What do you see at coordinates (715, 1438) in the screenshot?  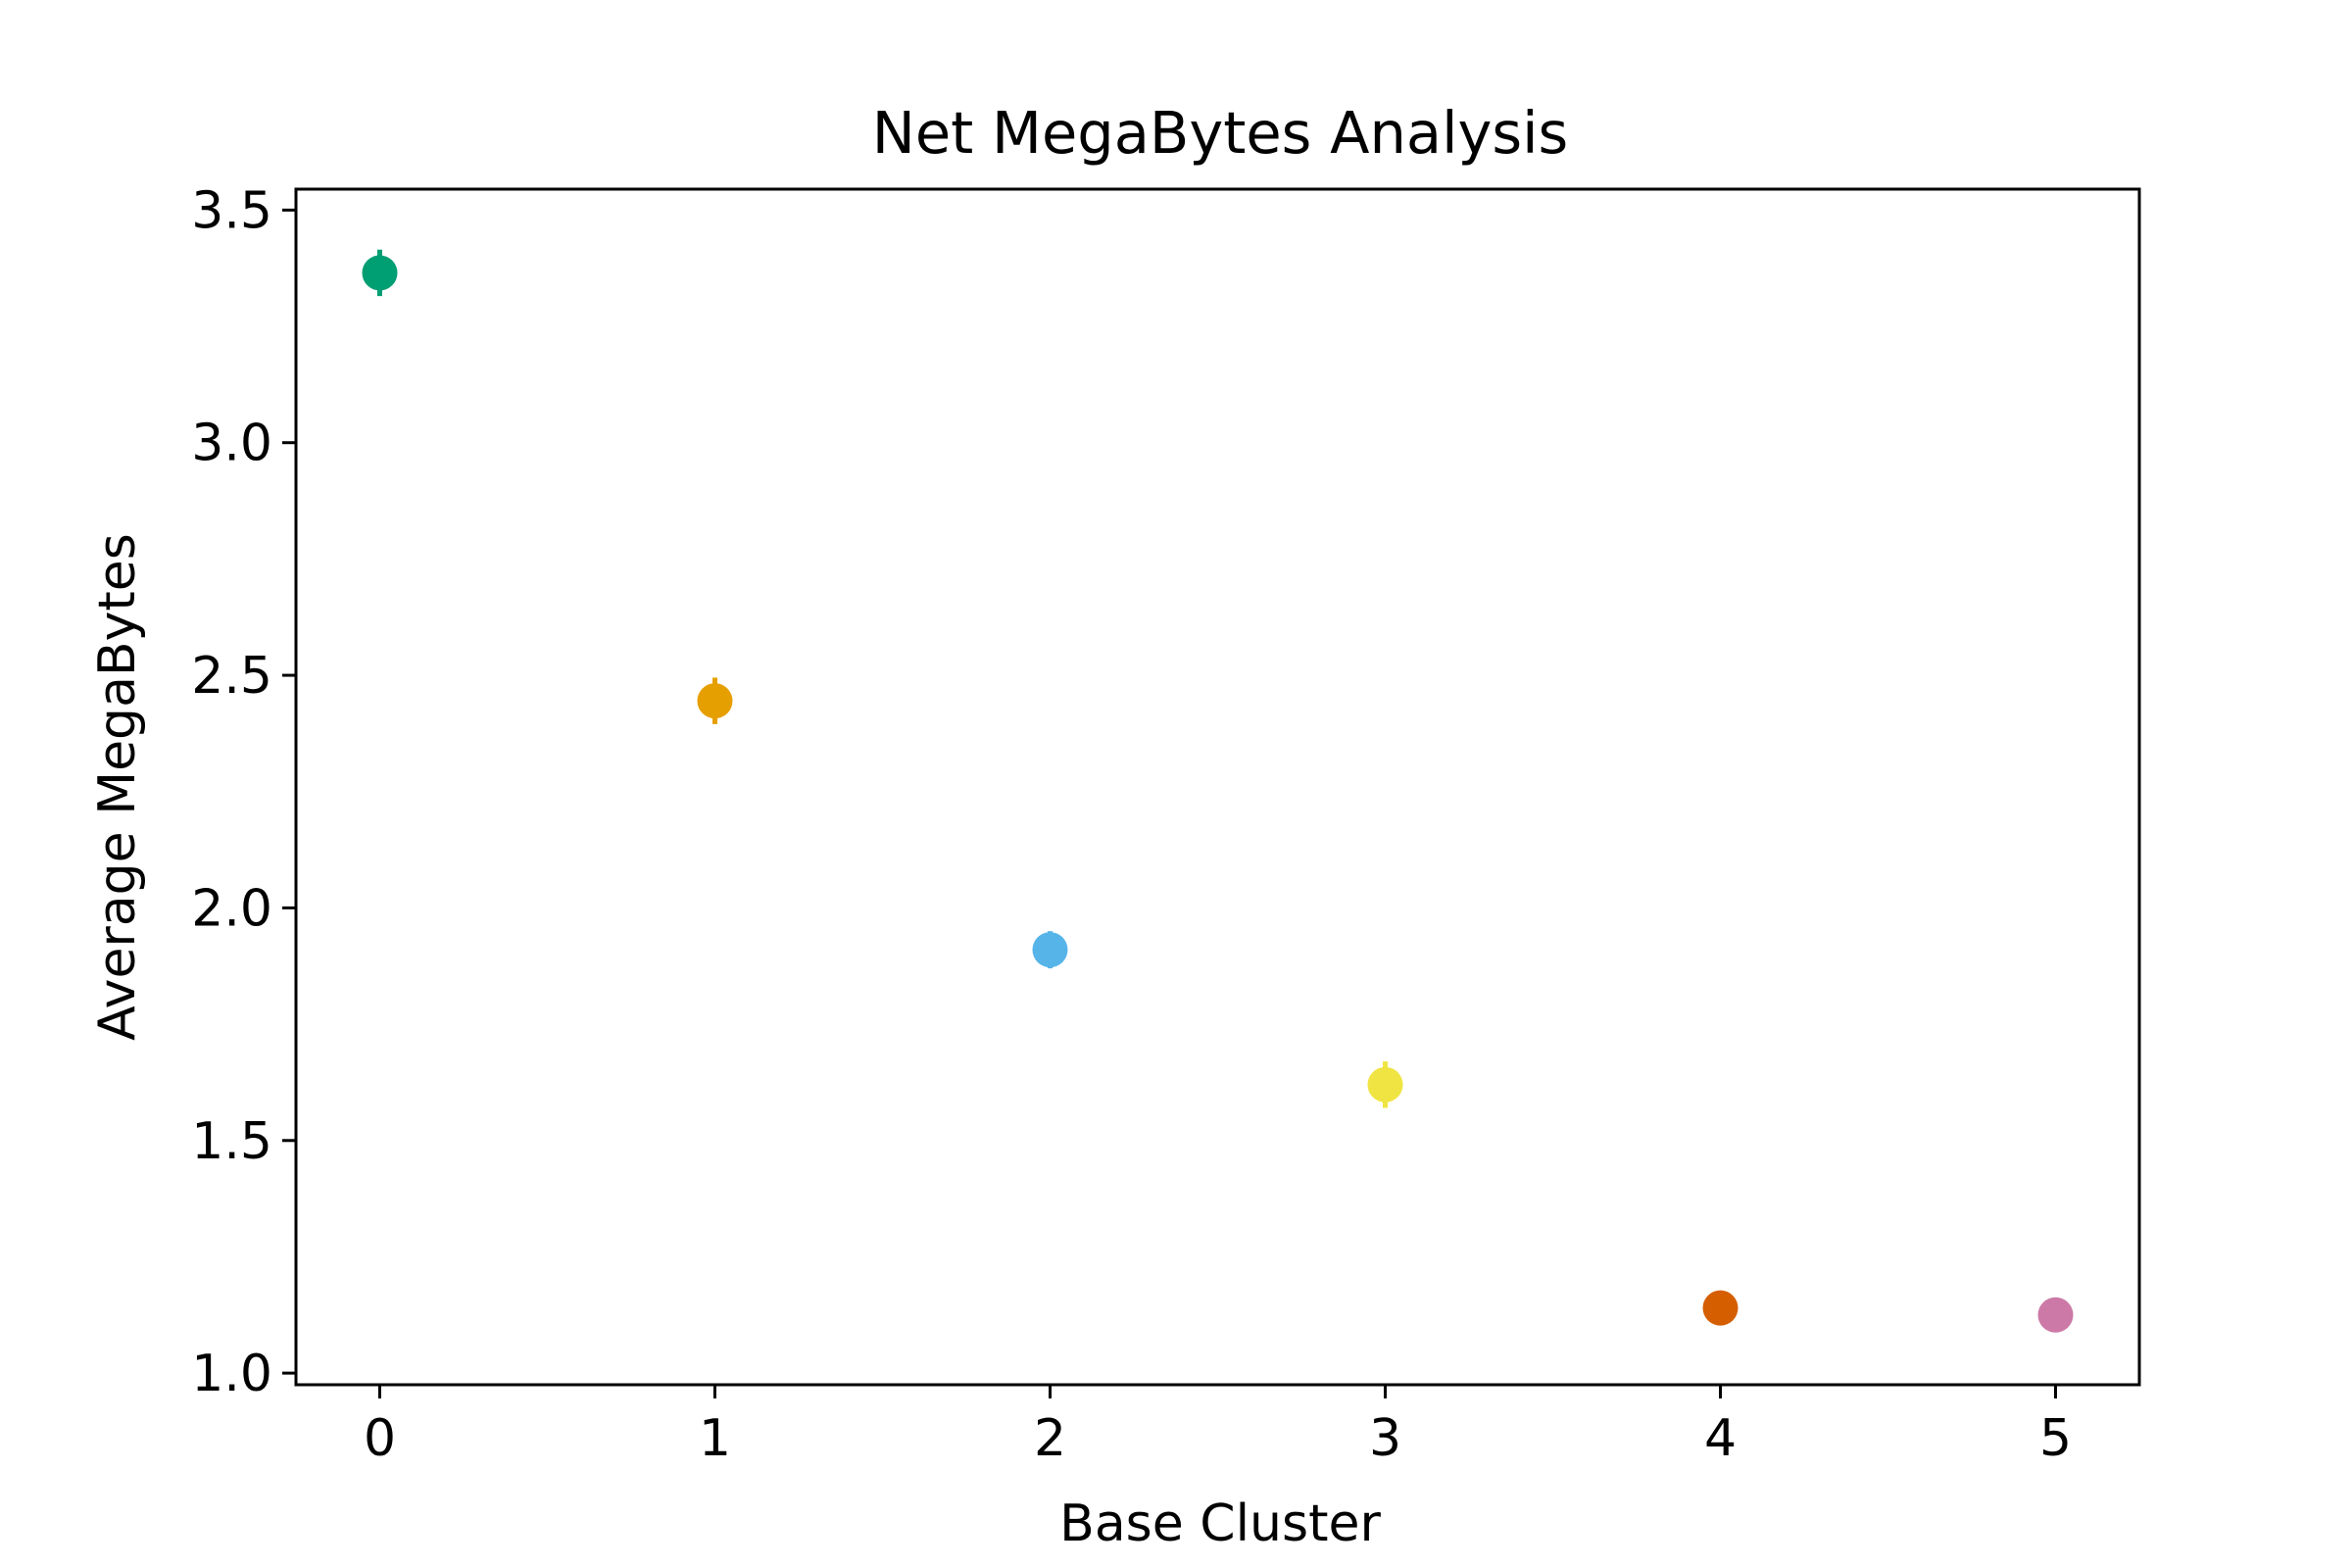 I see `x-tick-label-1: 1` at bounding box center [715, 1438].